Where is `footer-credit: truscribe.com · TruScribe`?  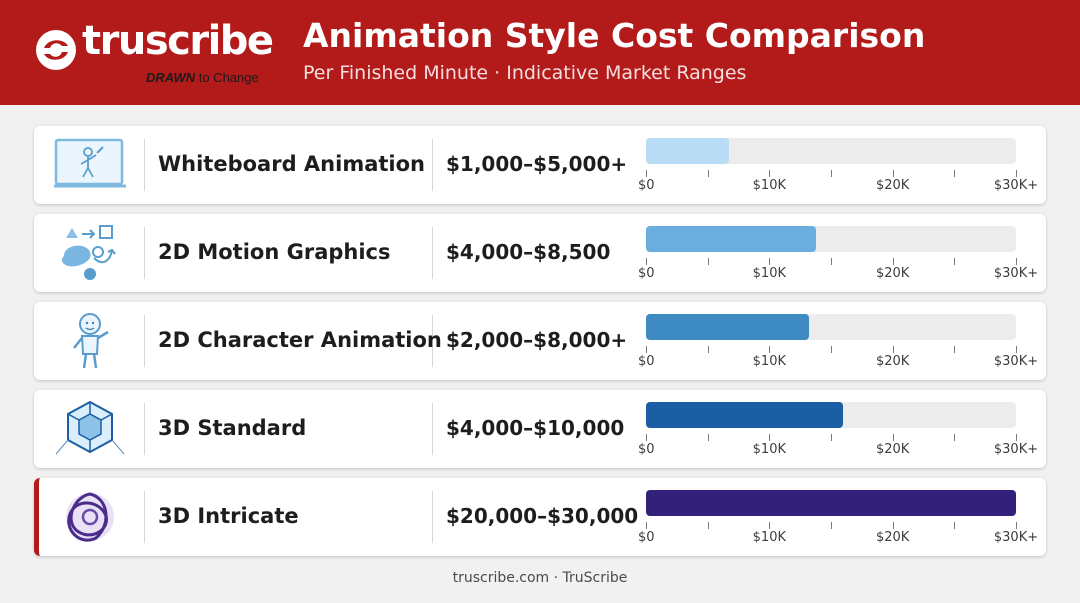
footer-credit: truscribe.com · TruScribe is located at coordinates (540, 578).